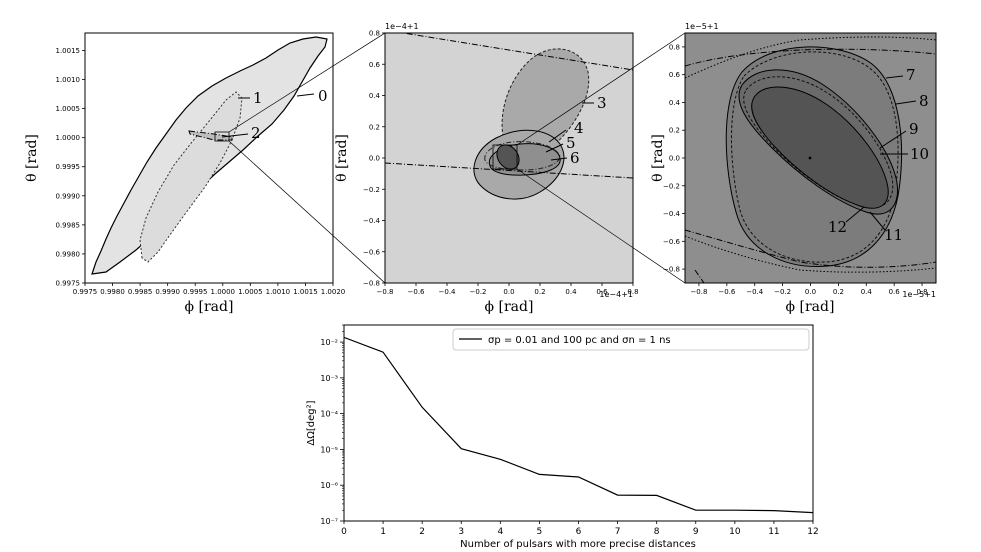 The image size is (981, 552). What do you see at coordinates (658, 158) in the screenshot?
I see `panel-3-ylabel: θ [rad]` at bounding box center [658, 158].